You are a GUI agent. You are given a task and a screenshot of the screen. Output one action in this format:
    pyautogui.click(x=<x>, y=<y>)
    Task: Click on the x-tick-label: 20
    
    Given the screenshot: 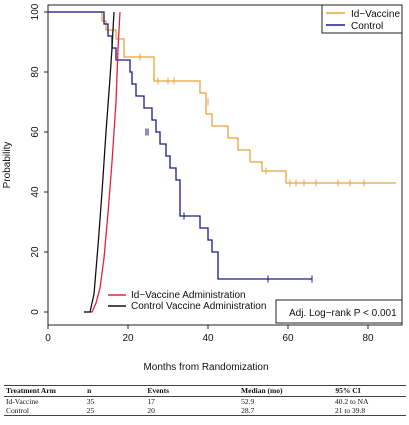 What is the action you would take?
    pyautogui.click(x=128, y=338)
    